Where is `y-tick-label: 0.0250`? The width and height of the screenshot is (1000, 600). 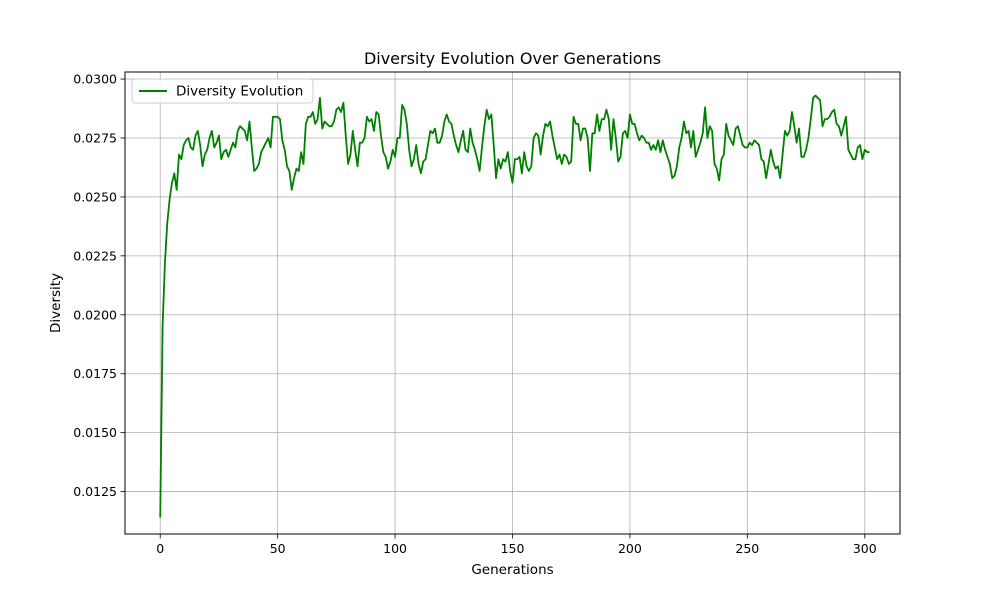 y-tick-label: 0.0250 is located at coordinates (95, 196).